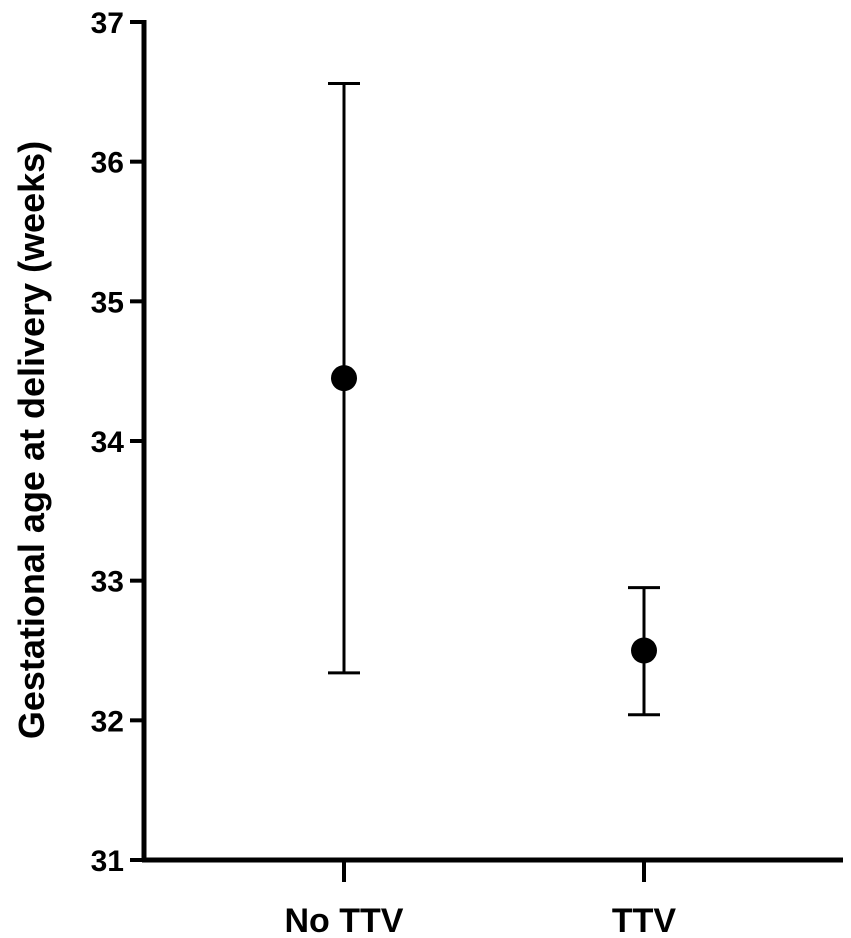 The height and width of the screenshot is (938, 851). I want to click on y-tick-label: 35, so click(107, 302).